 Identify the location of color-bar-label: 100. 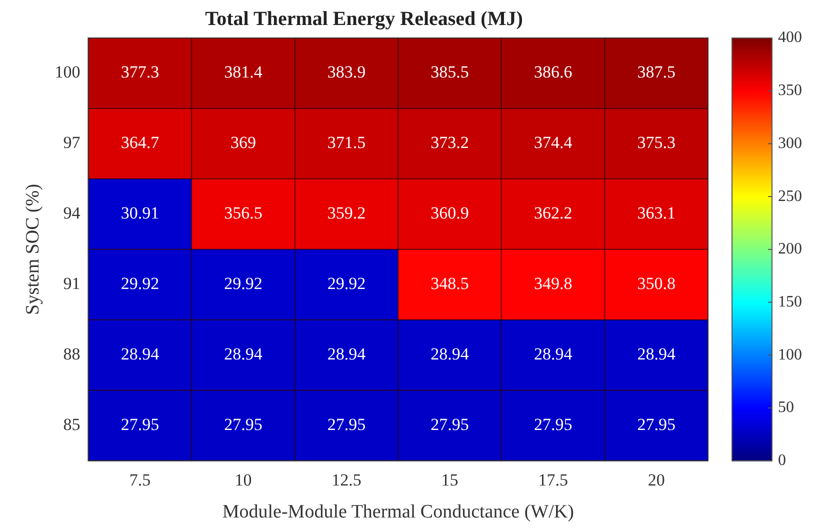
(790, 355).